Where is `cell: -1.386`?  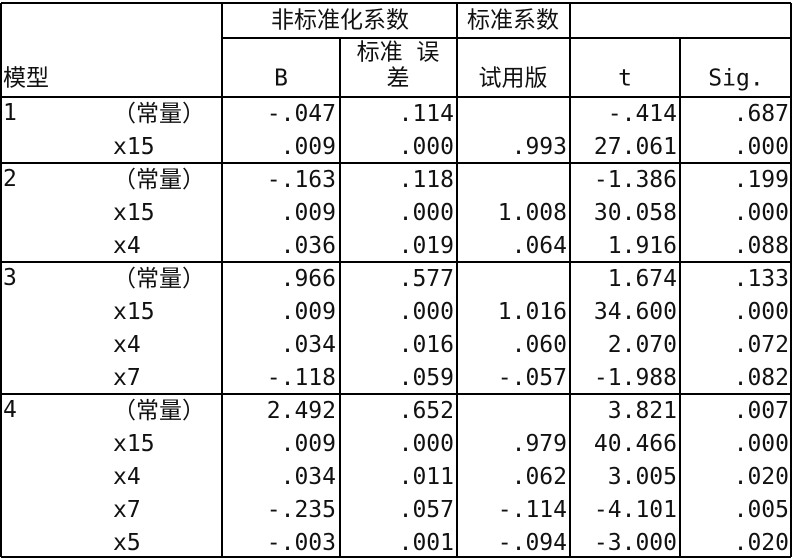 cell: -1.386 is located at coordinates (635, 180).